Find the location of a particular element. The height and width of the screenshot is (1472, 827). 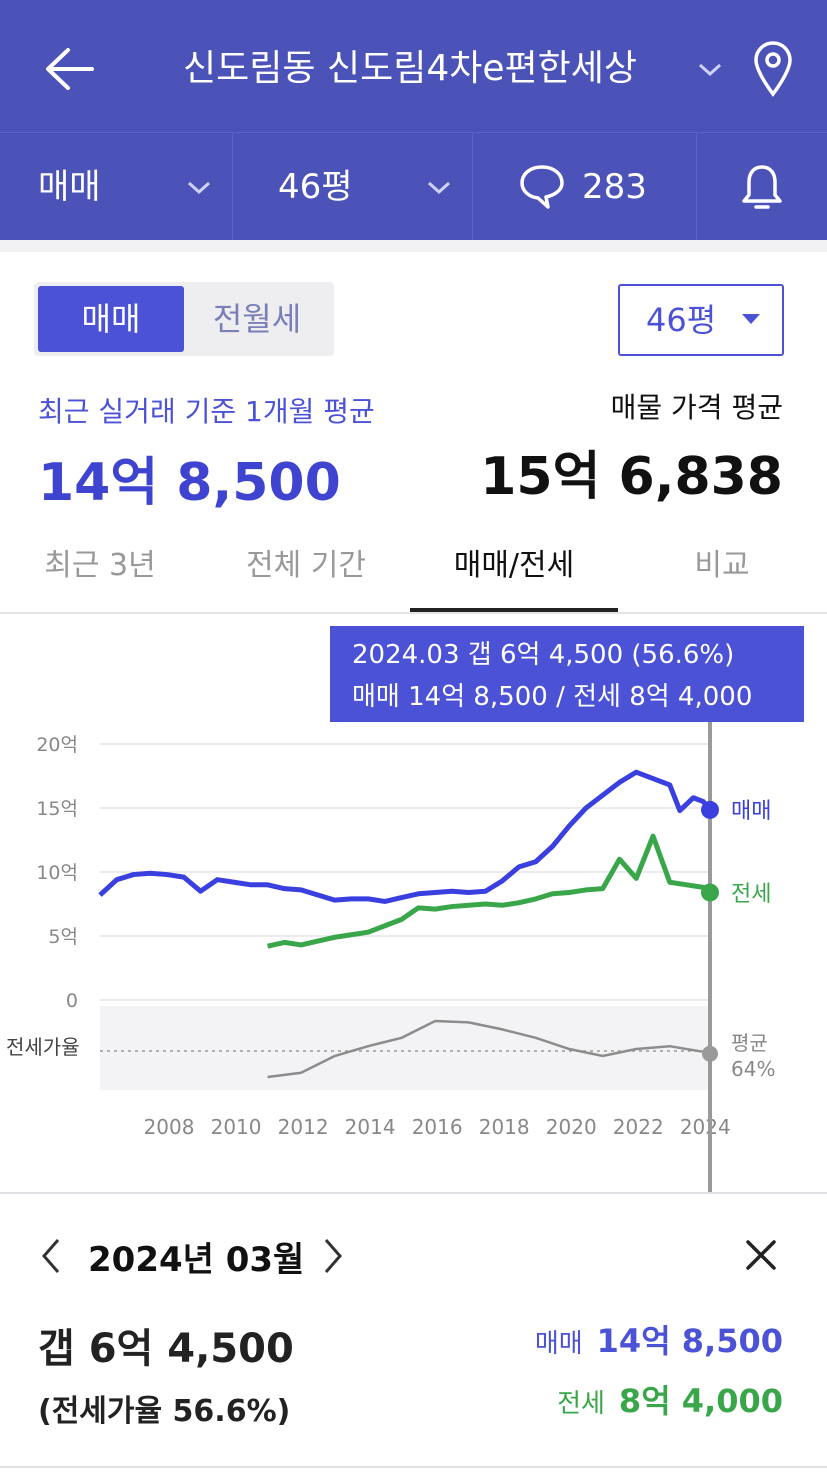

x-tick-label: 2018 is located at coordinates (504, 1127).